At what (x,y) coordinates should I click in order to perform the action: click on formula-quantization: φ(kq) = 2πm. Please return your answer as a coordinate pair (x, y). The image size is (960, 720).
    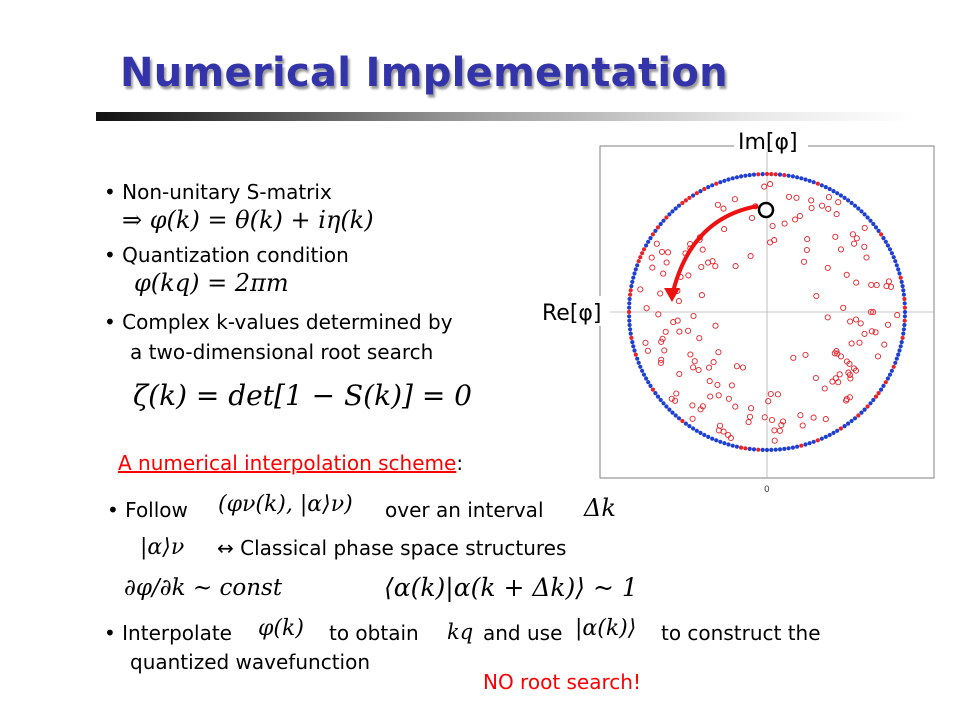
    Looking at the image, I should click on (211, 283).